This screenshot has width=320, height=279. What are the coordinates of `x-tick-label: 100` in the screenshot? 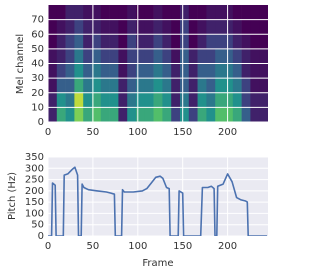 It's located at (137, 132).